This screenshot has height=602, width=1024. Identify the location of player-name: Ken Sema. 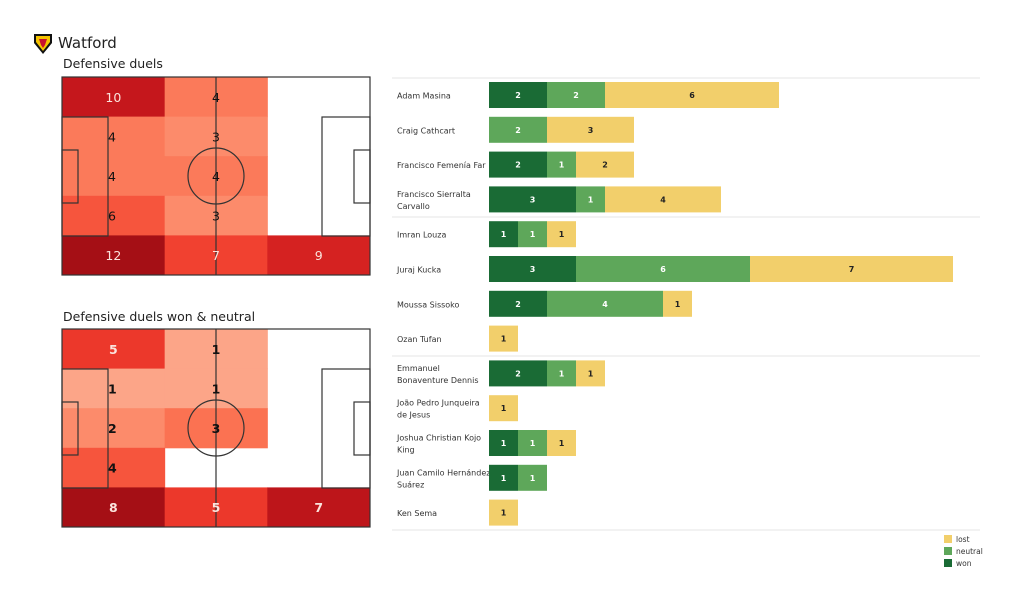
(417, 513).